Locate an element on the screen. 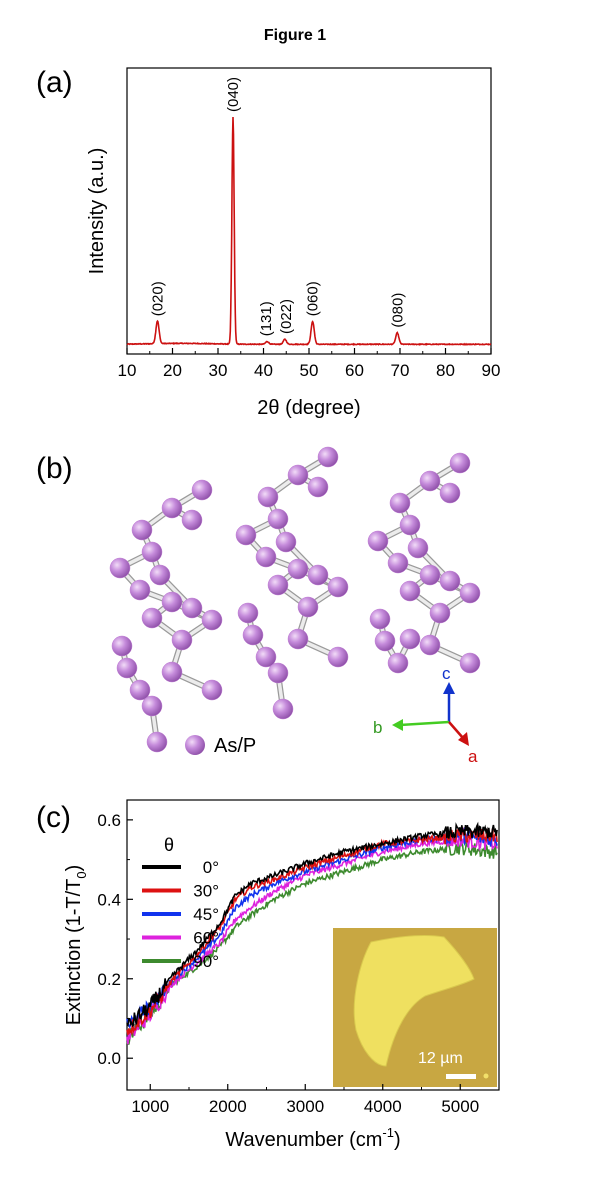 The width and height of the screenshot is (600, 1202). xrd-x-tick-label: 90 is located at coordinates (491, 370).